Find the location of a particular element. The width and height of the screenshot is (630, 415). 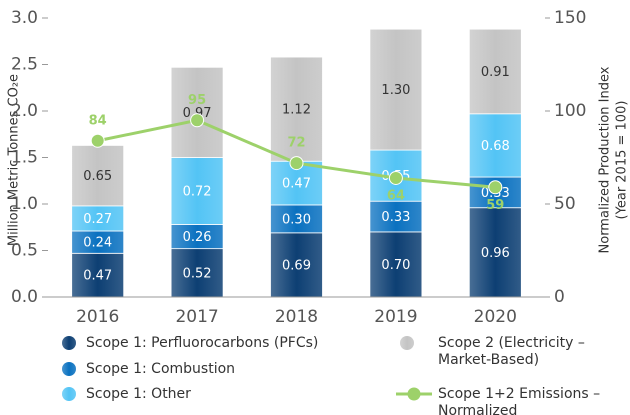

value-label: 1.12 is located at coordinates (296, 110).